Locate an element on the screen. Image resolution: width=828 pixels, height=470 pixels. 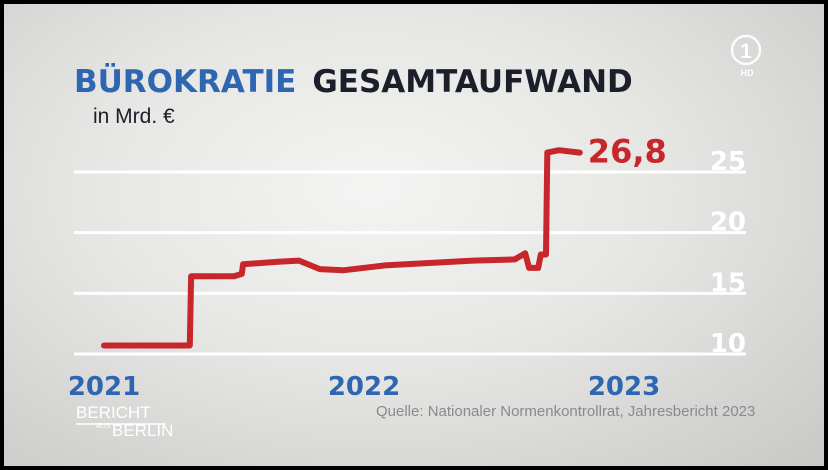
y-tick-label: 10 is located at coordinates (728, 344).